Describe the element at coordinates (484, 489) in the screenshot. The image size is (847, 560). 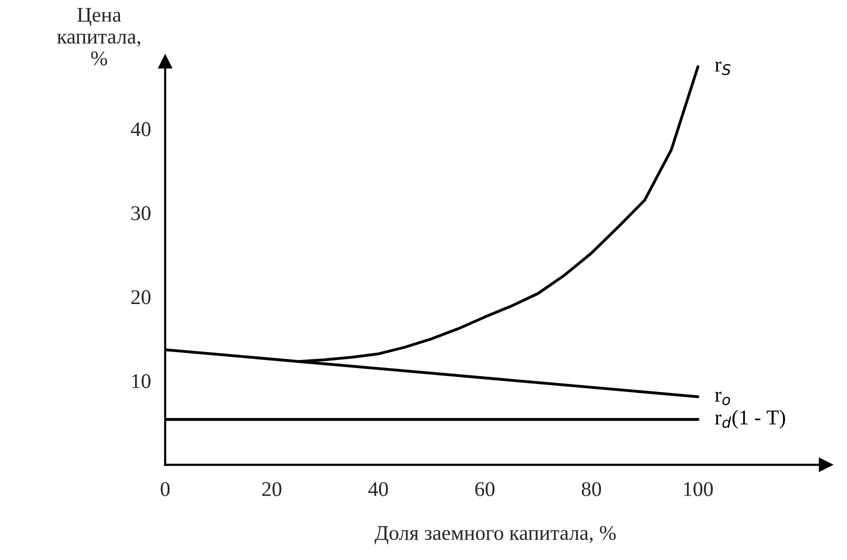
I see `x-tick-label: 60` at that location.